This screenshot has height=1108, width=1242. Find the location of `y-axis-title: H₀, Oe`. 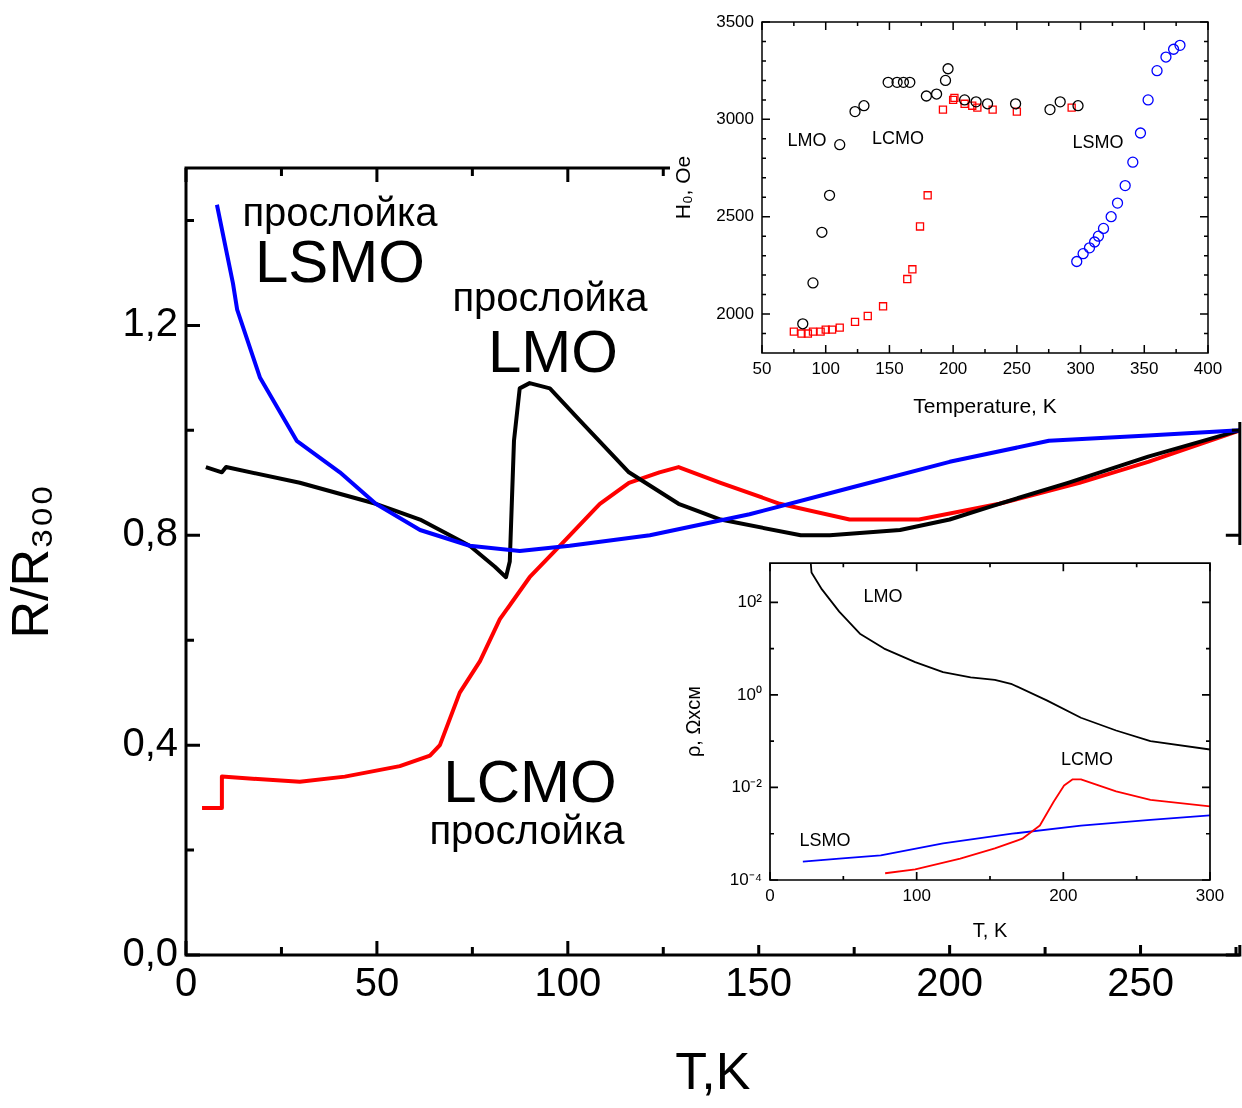

y-axis-title: H₀, Oe is located at coordinates (683, 187).